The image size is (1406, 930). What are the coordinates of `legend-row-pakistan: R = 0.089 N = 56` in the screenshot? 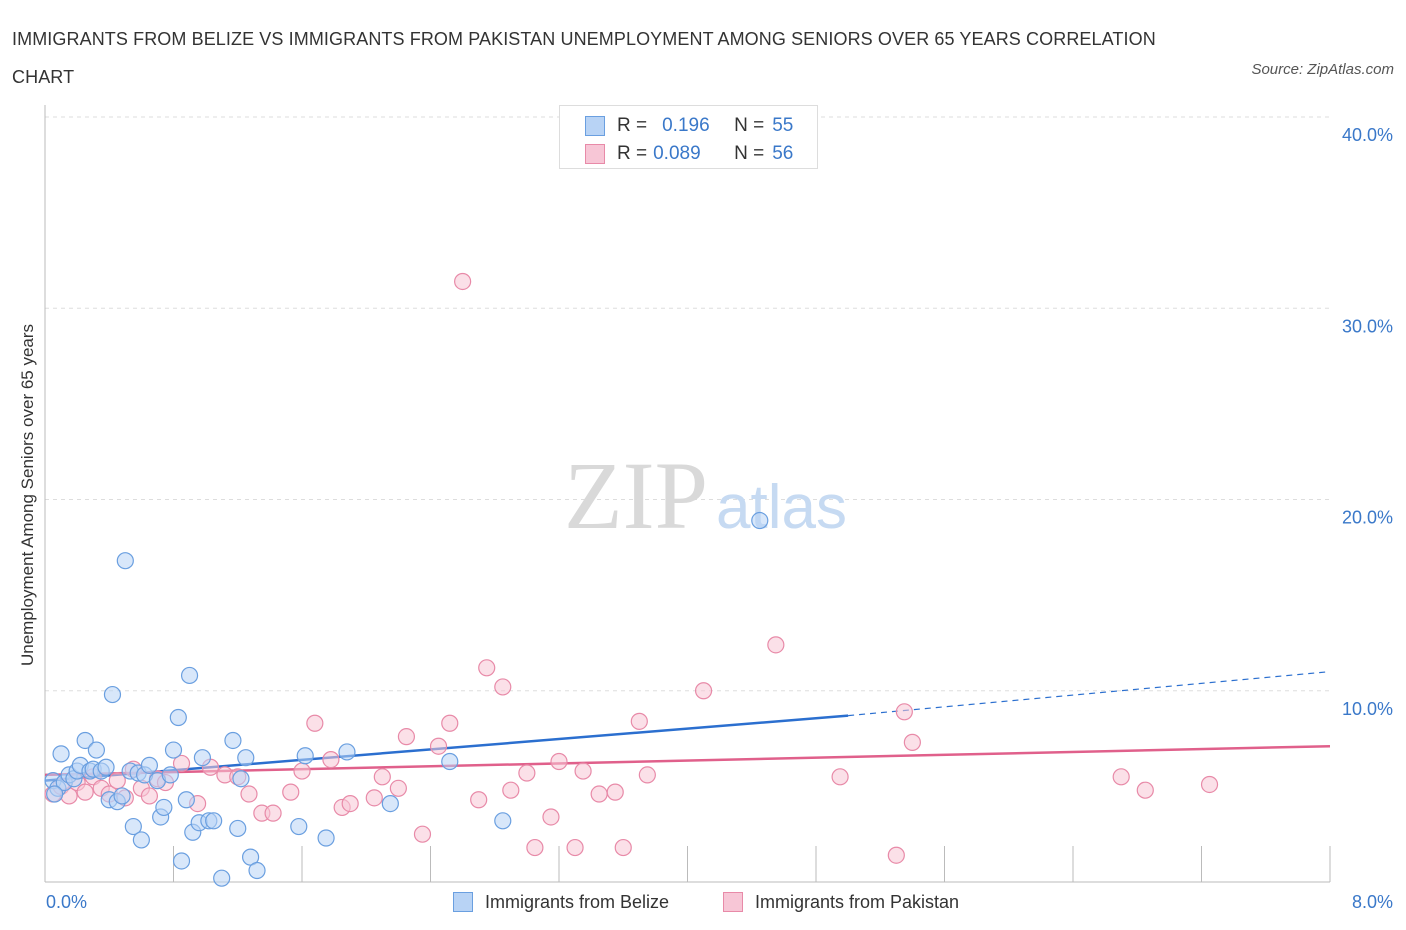 It's located at (689, 154).